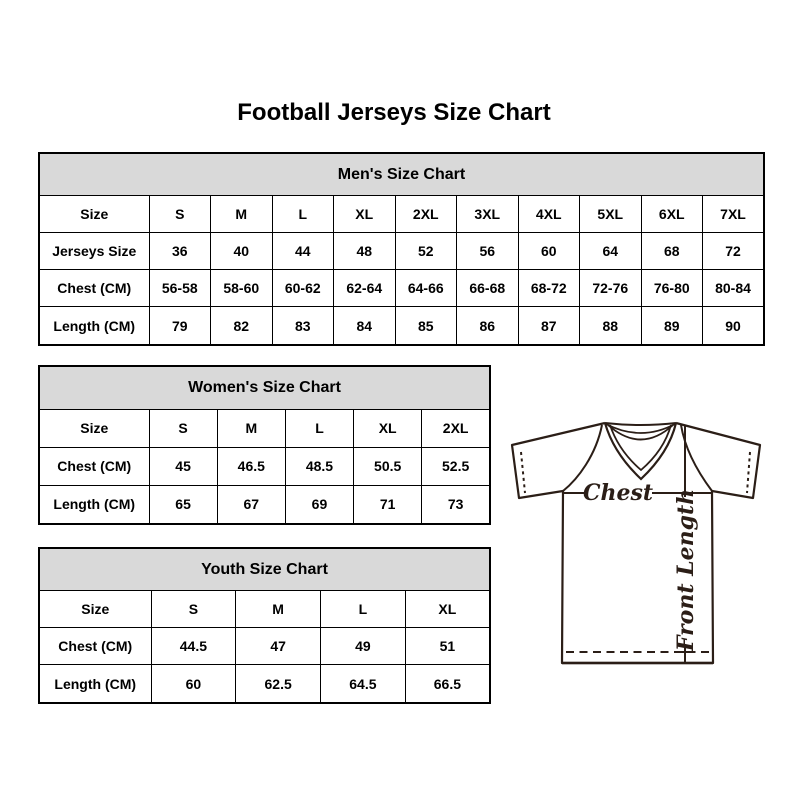 The height and width of the screenshot is (800, 800). Describe the element at coordinates (523, 472) in the screenshot. I see `left-cuff-dashed-line` at that location.